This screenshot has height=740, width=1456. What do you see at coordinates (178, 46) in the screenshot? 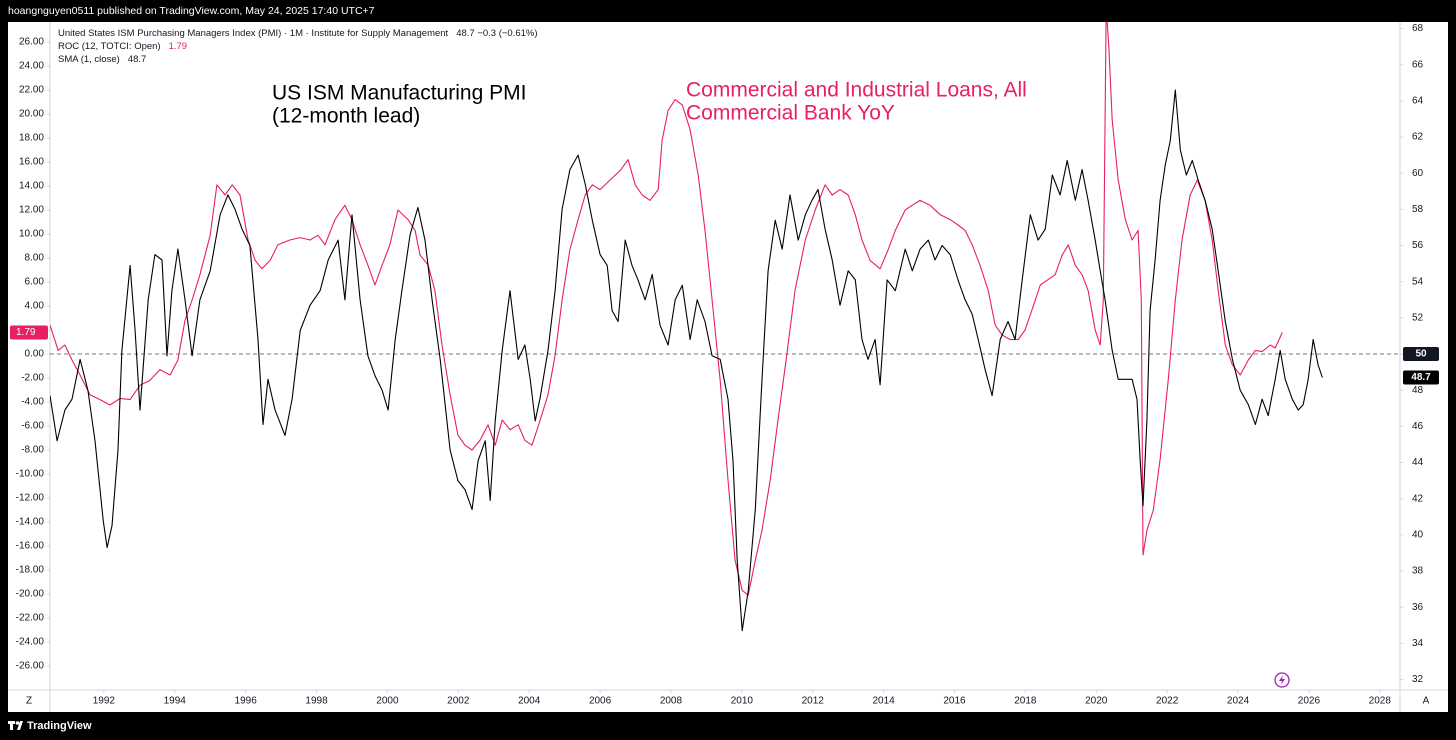
I see `legend-value: 1.79` at bounding box center [178, 46].